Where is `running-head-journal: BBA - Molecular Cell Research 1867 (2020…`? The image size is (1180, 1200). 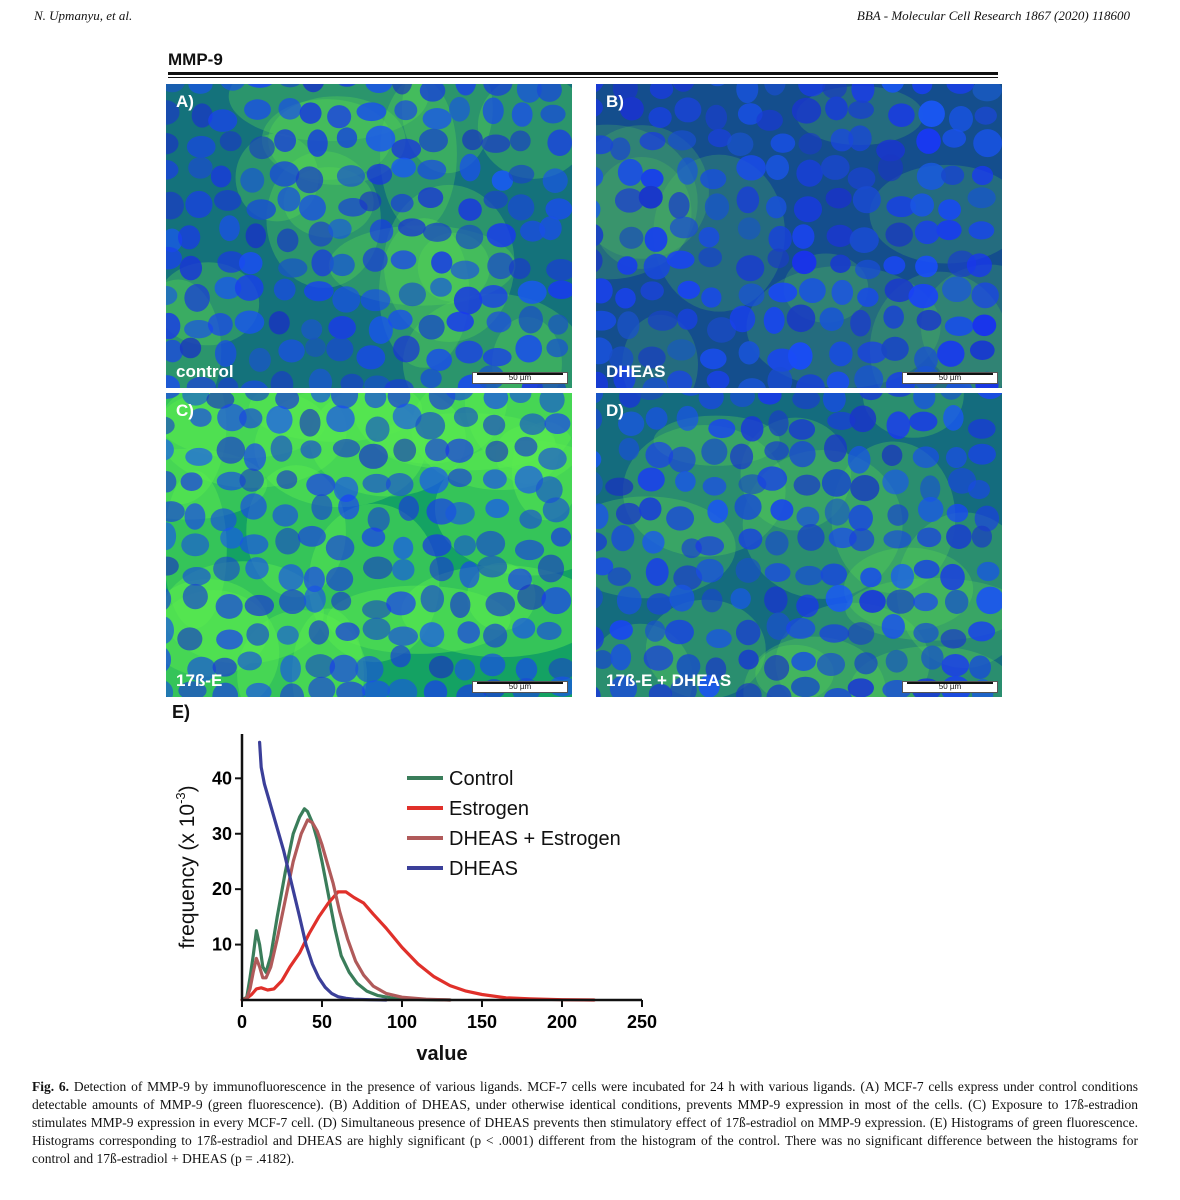
running-head-journal: BBA - Molecular Cell Research 1867 (2020… is located at coordinates (993, 15).